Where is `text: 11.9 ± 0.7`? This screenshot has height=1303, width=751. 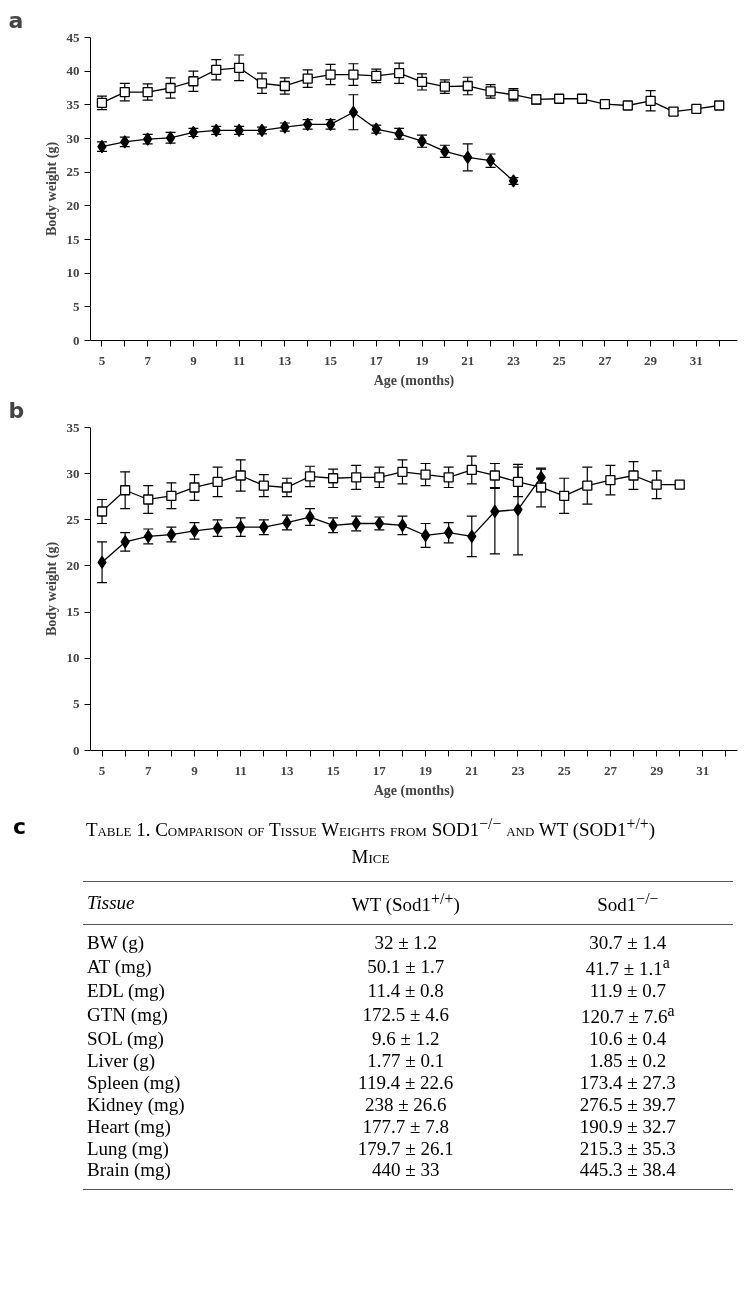 text: 11.9 ± 0.7 is located at coordinates (627, 991).